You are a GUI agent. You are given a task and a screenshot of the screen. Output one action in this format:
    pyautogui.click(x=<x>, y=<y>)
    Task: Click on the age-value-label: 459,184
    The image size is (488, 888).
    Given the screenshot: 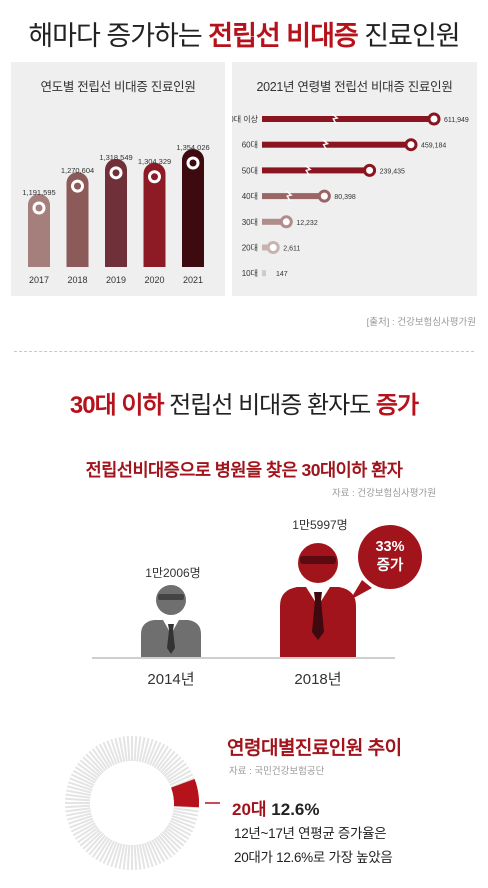 What is the action you would take?
    pyautogui.click(x=433, y=146)
    